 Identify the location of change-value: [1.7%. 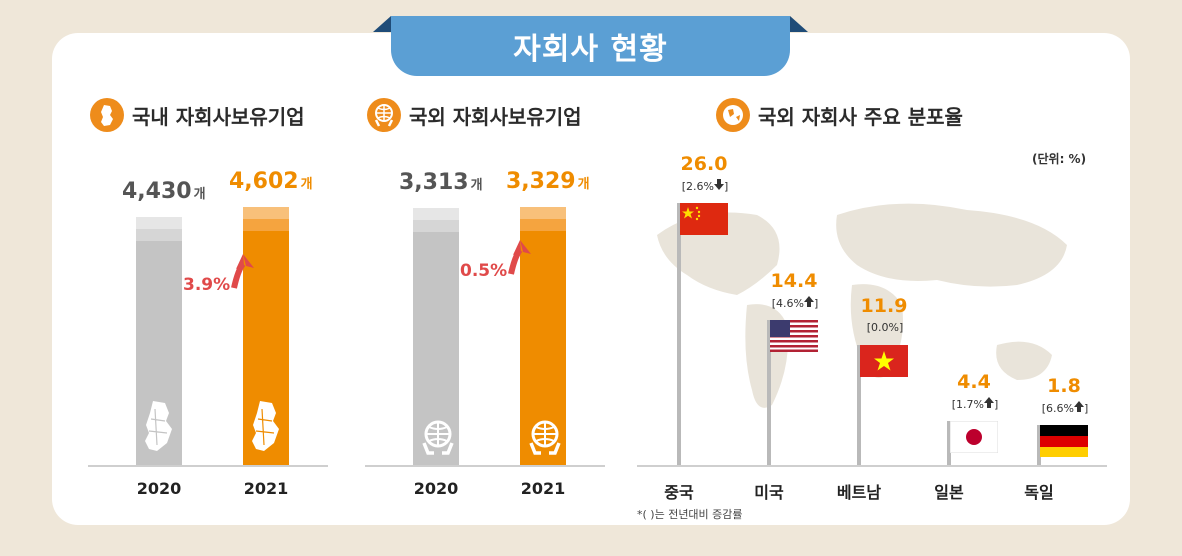
(967, 404).